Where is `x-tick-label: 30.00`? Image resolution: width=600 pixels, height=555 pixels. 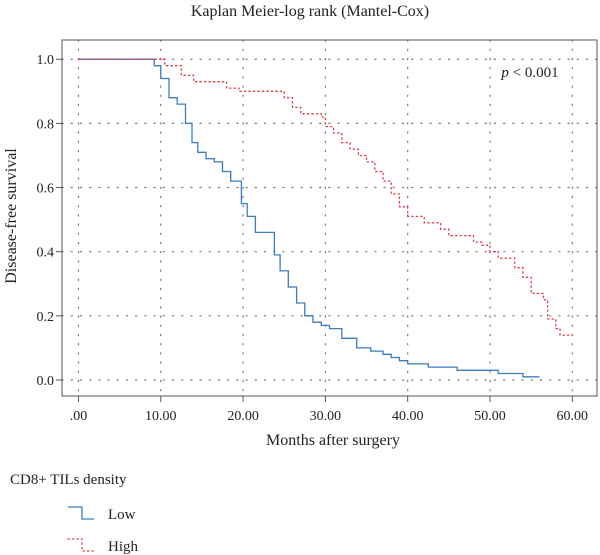
x-tick-label: 30.00 is located at coordinates (326, 416).